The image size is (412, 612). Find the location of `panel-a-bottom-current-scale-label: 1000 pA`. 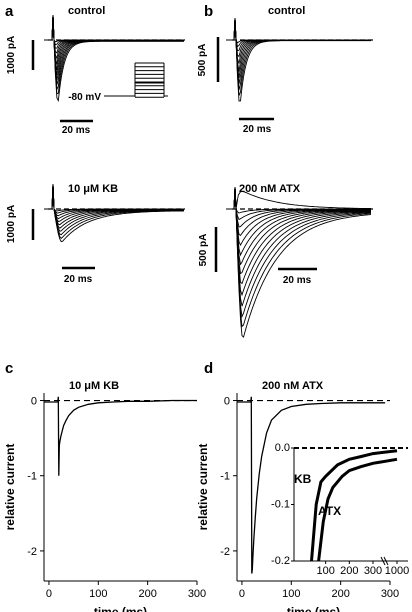

panel-a-bottom-current-scale-label: 1000 pA is located at coordinates (11, 224).